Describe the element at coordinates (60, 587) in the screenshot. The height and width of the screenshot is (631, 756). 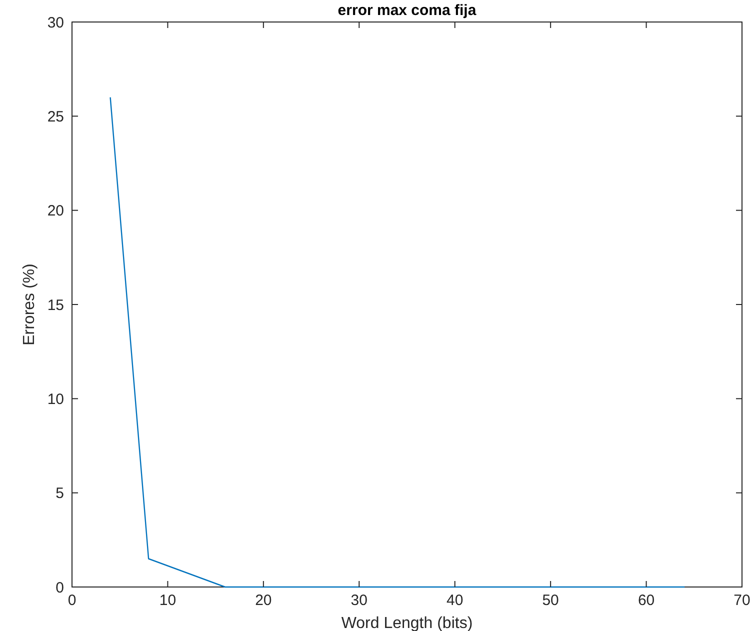
I see `y-tick-label: 0` at that location.